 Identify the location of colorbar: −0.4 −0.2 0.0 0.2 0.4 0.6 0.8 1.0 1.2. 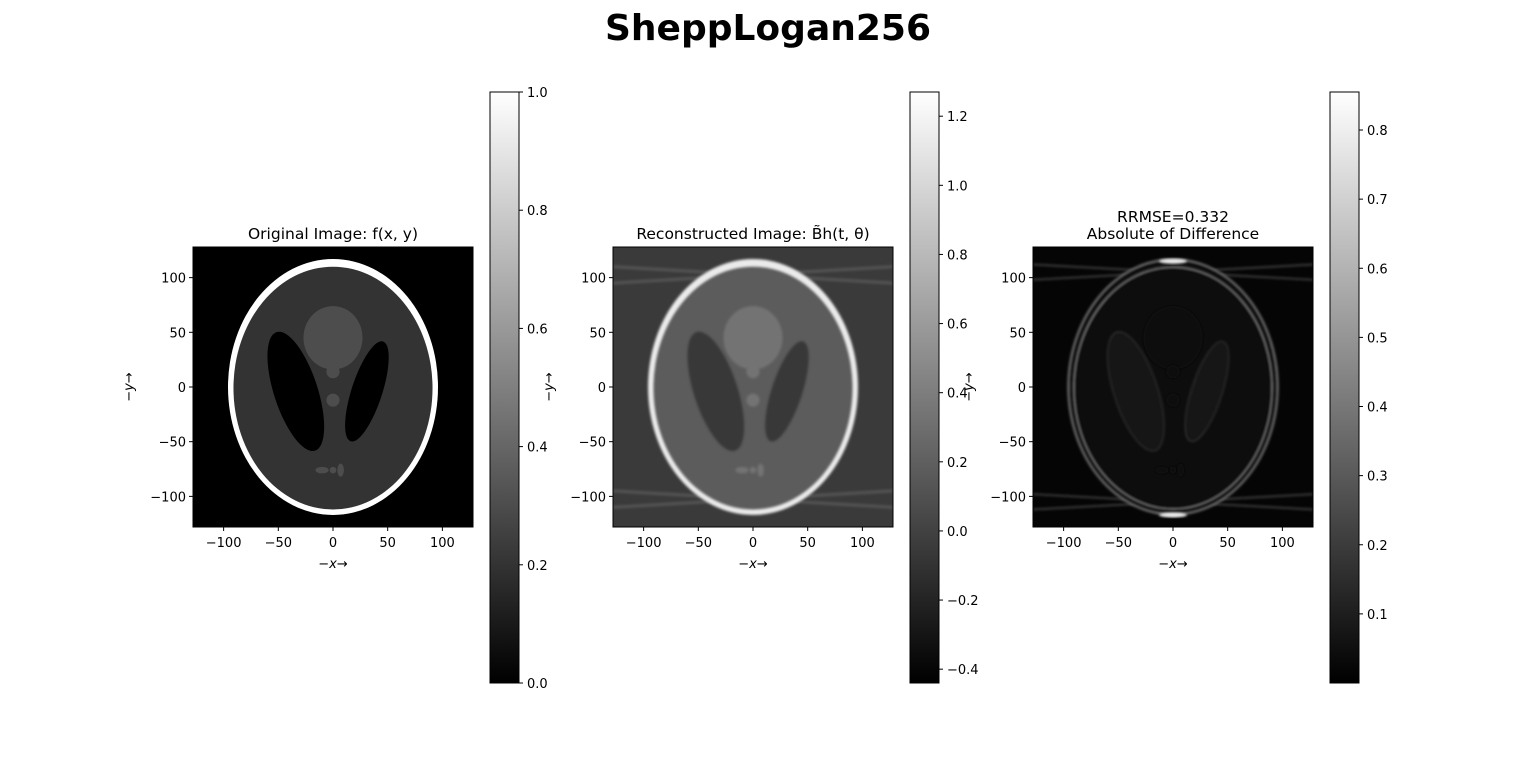
(944, 387).